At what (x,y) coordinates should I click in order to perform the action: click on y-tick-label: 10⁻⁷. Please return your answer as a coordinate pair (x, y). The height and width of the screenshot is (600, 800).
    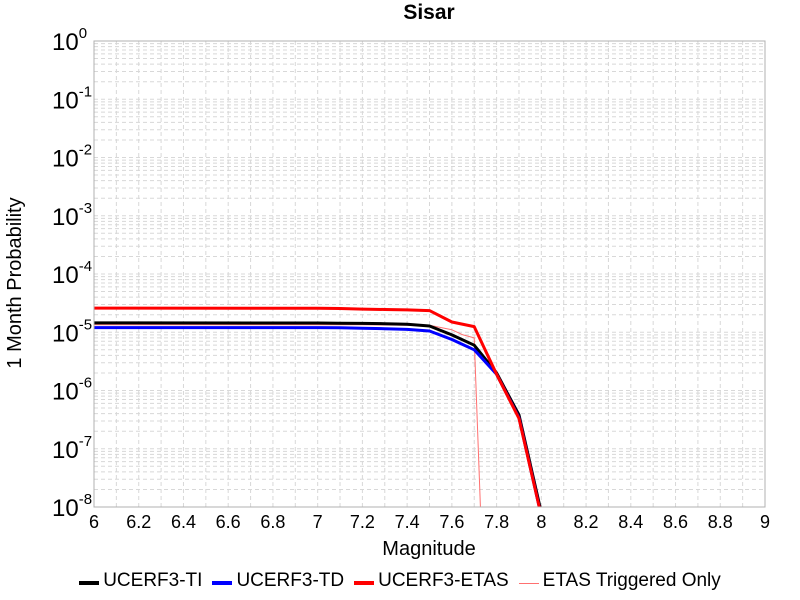
    Looking at the image, I should click on (72, 448).